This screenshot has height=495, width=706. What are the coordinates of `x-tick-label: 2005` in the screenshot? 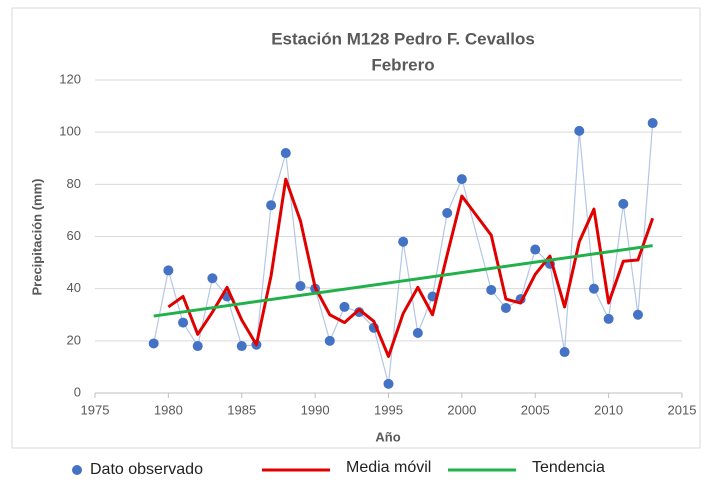 It's located at (535, 409).